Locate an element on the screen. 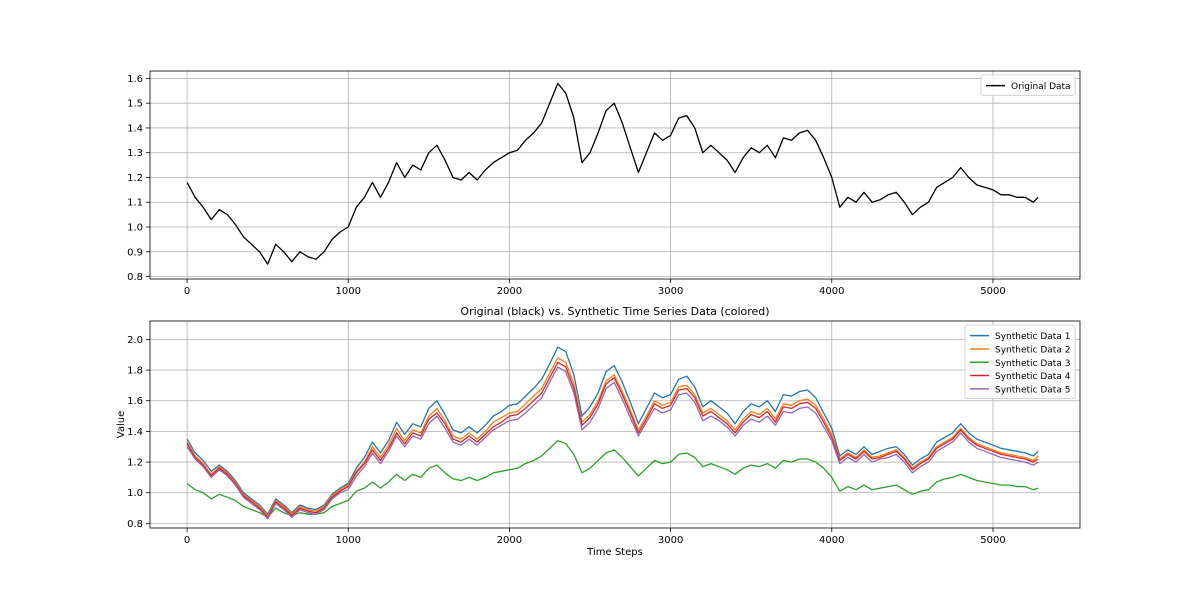 The image size is (1200, 594). legend-label-4: Synthetic Data 4 is located at coordinates (1033, 377).